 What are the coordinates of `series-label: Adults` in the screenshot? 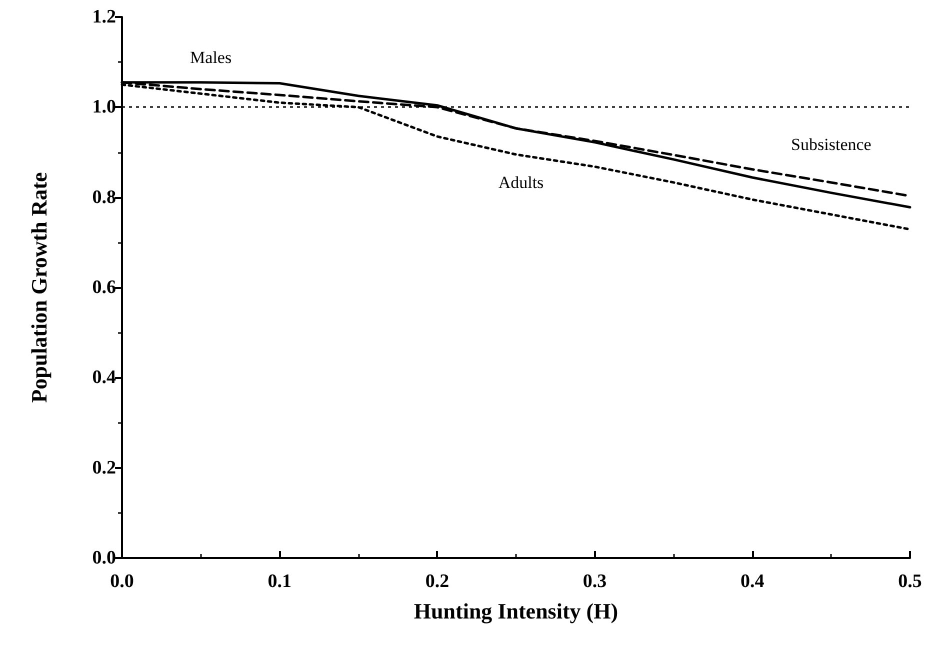 It's located at (521, 182).